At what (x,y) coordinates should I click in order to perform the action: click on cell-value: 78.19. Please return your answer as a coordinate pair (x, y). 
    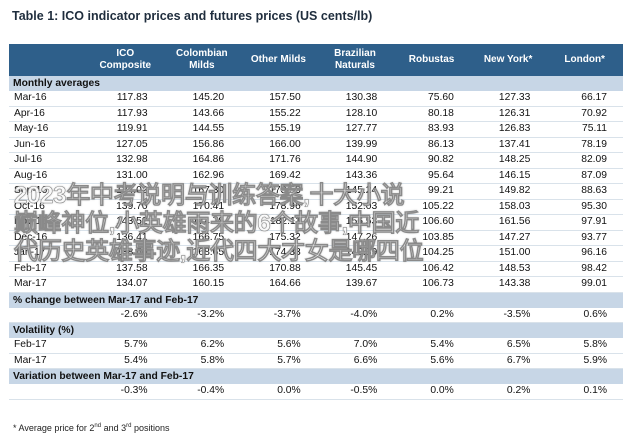
    Looking at the image, I should click on (584, 145).